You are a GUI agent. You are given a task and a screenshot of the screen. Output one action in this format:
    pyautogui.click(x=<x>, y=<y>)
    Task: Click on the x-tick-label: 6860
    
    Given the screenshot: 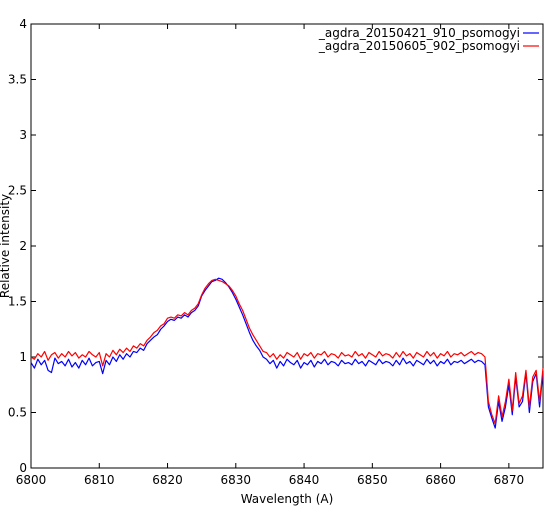 What is the action you would take?
    pyautogui.click(x=440, y=480)
    